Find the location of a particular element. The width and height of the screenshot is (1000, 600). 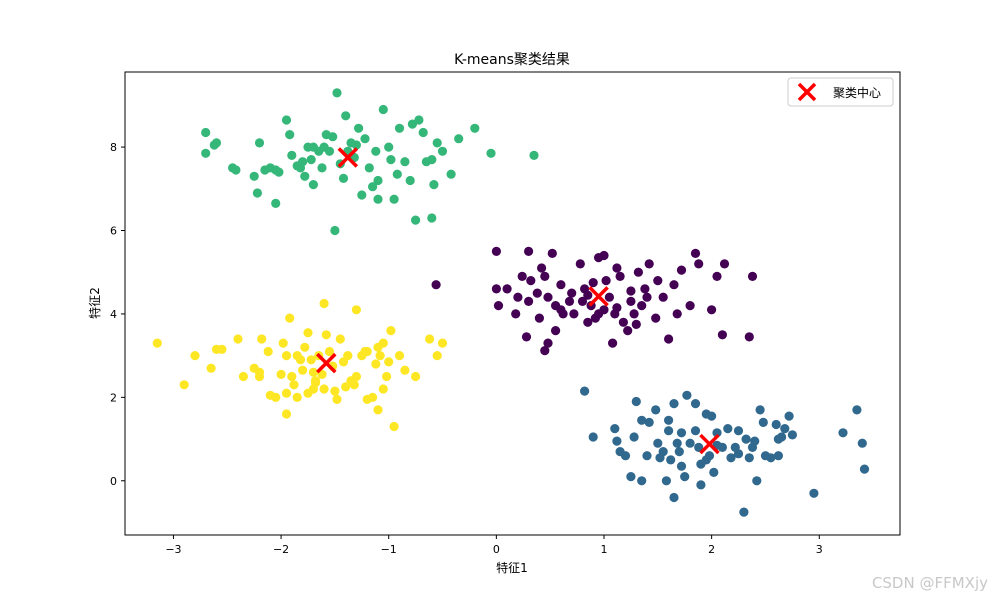

x-tick-label: −2 is located at coordinates (281, 549).